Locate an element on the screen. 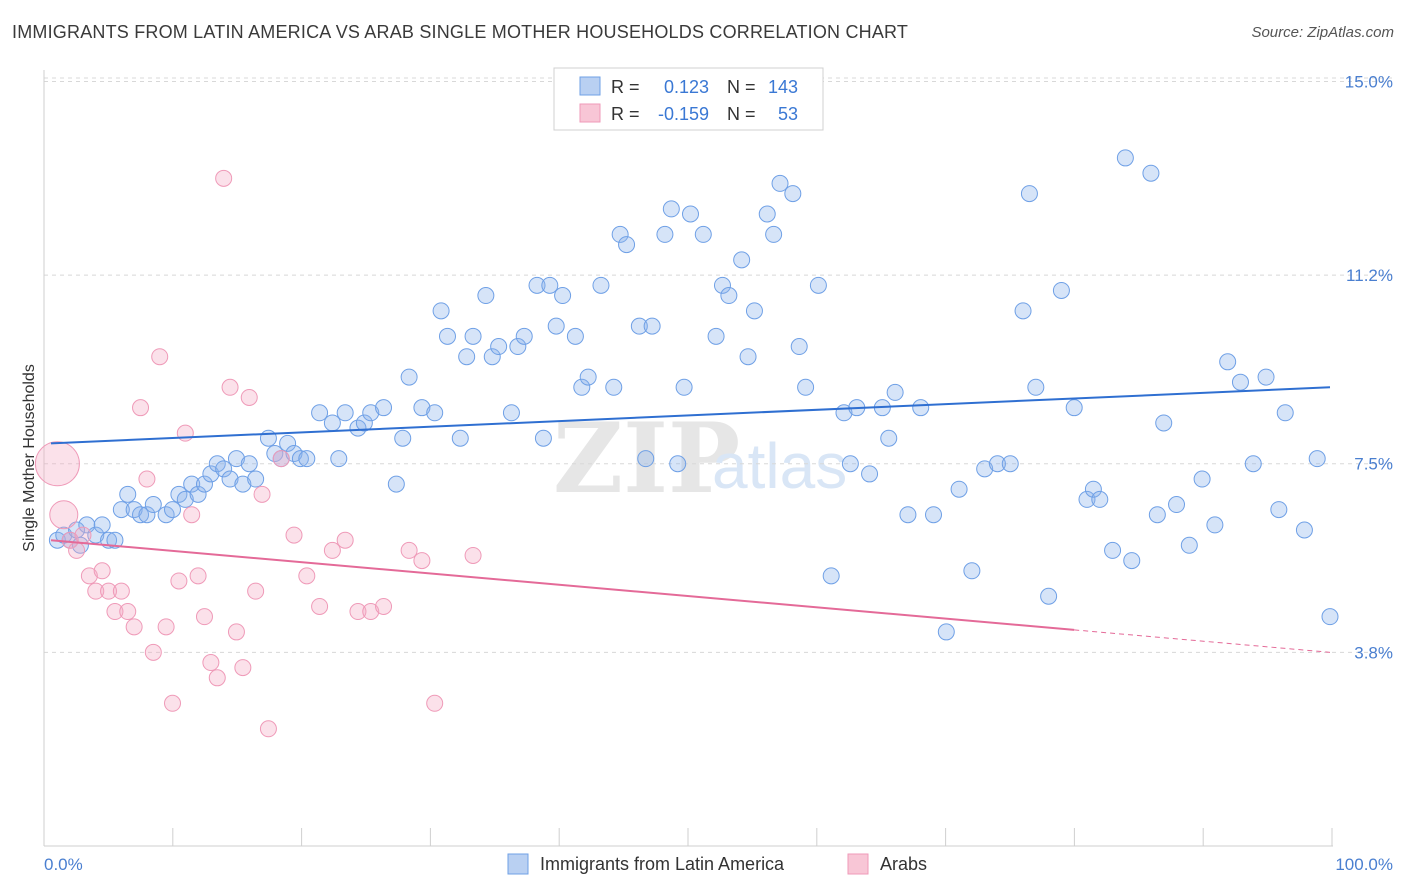 This screenshot has width=1406, height=892. correlation-legend: R = 0.123 N = 143 R = -0.159 N = 53 is located at coordinates (688, 99).